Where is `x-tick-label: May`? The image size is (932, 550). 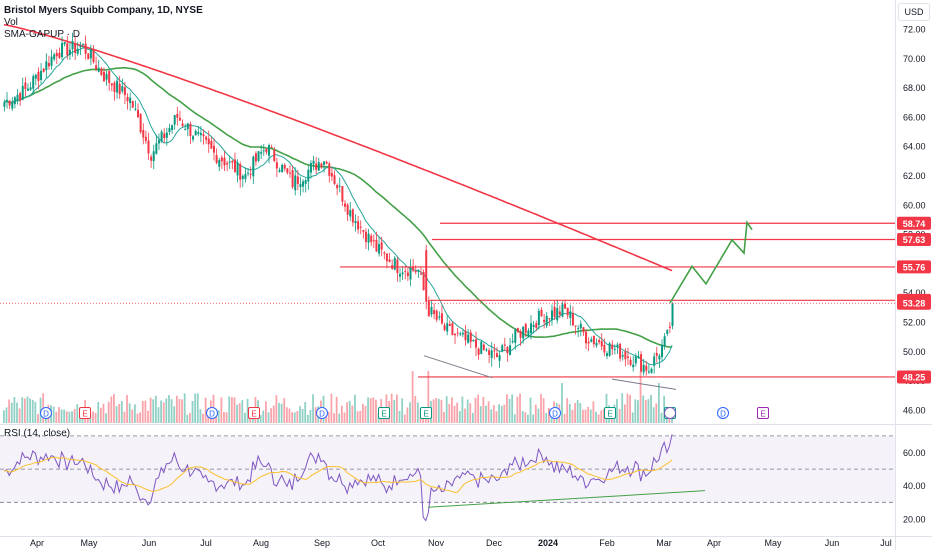
x-tick-label: May is located at coordinates (89, 543).